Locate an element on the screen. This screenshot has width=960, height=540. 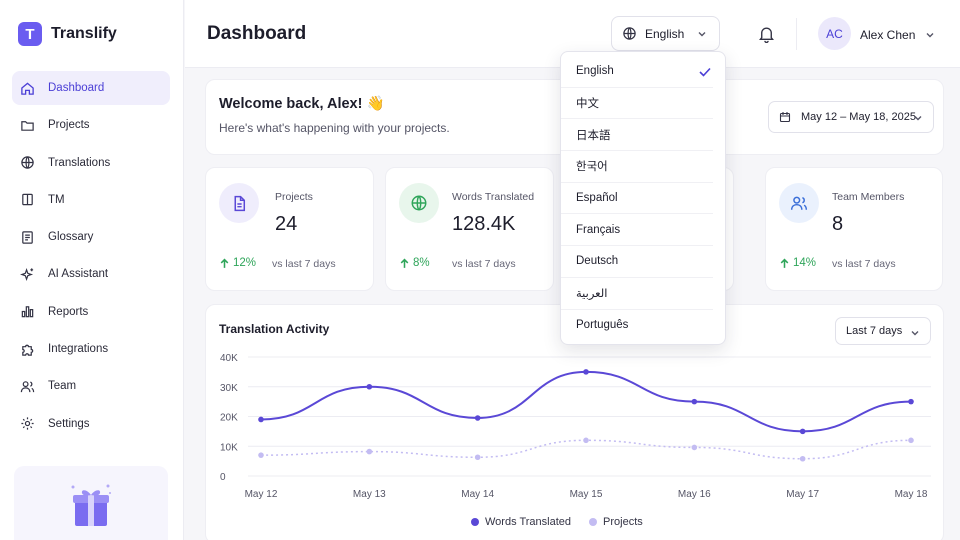
stat-value: 8 is located at coordinates (838, 224).